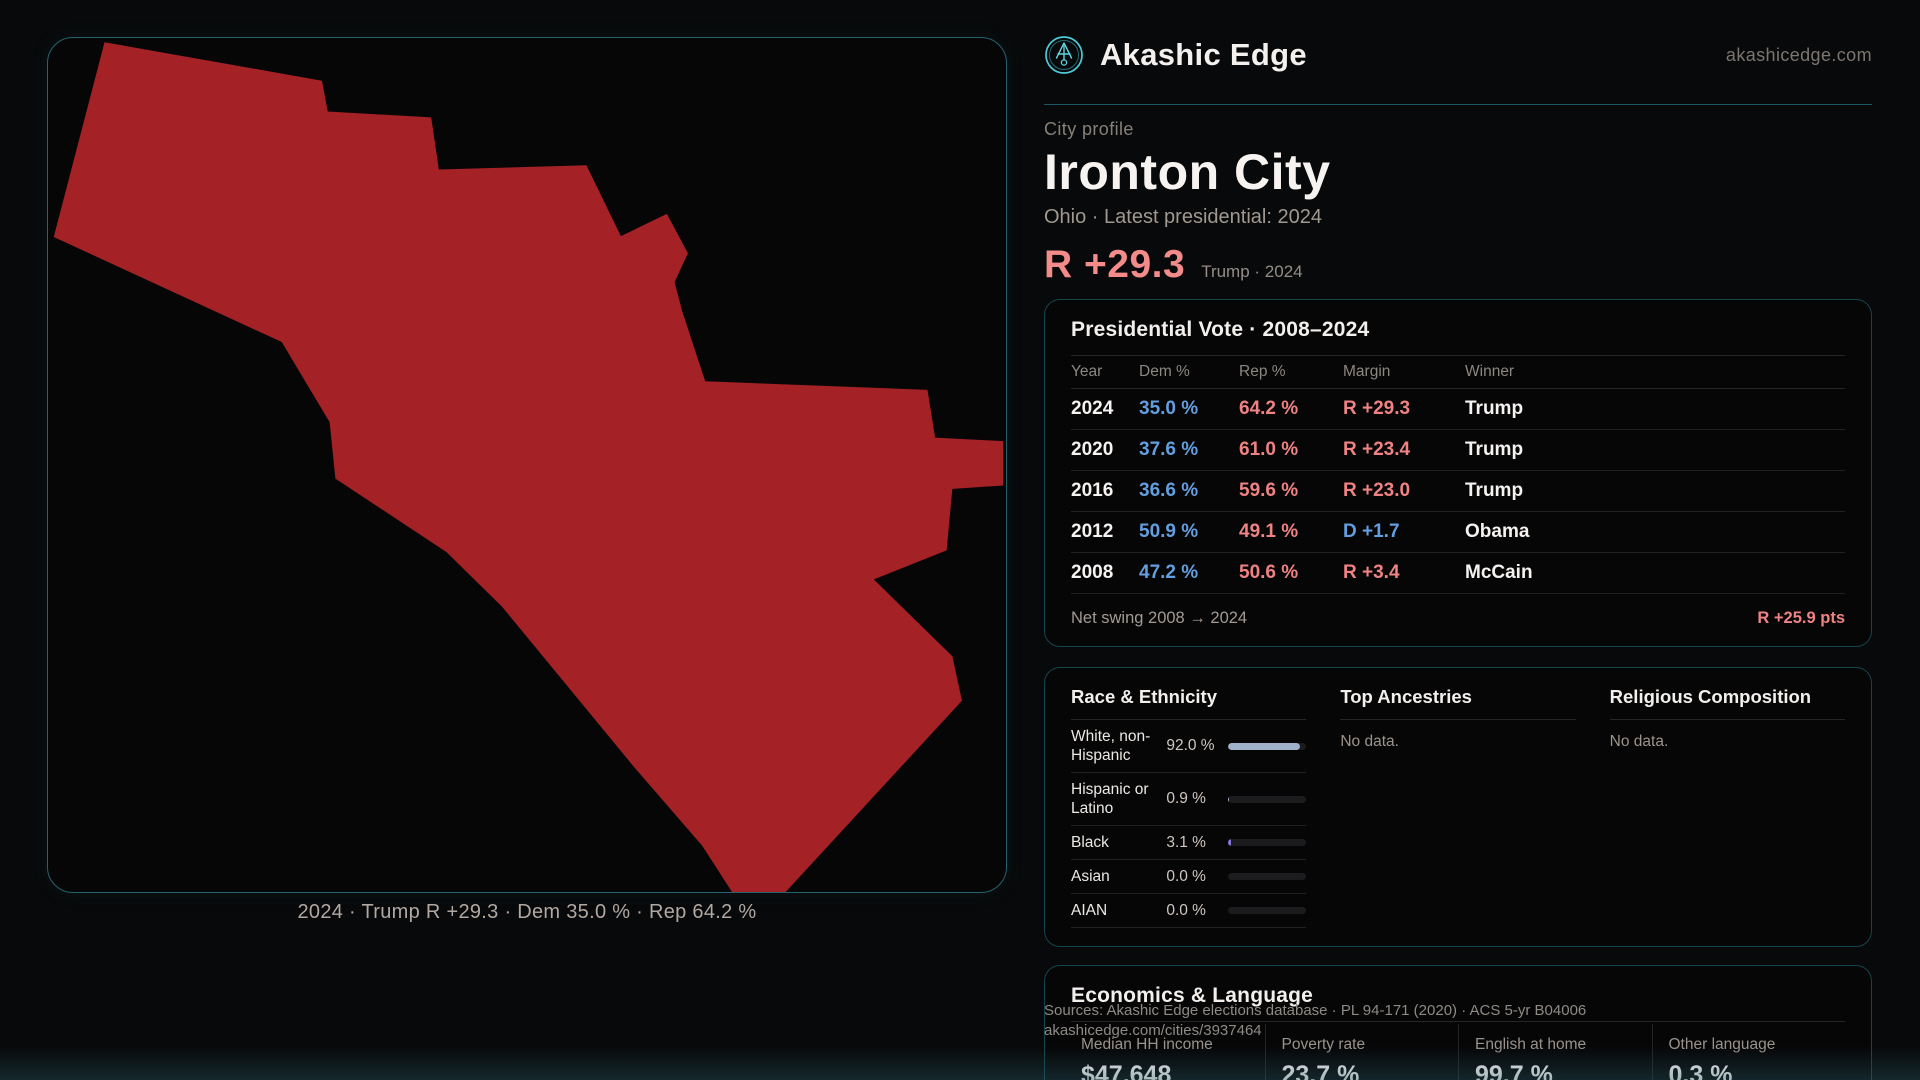  Describe the element at coordinates (1798, 54) in the screenshot. I see `site-domain: akashicedge.com` at that location.